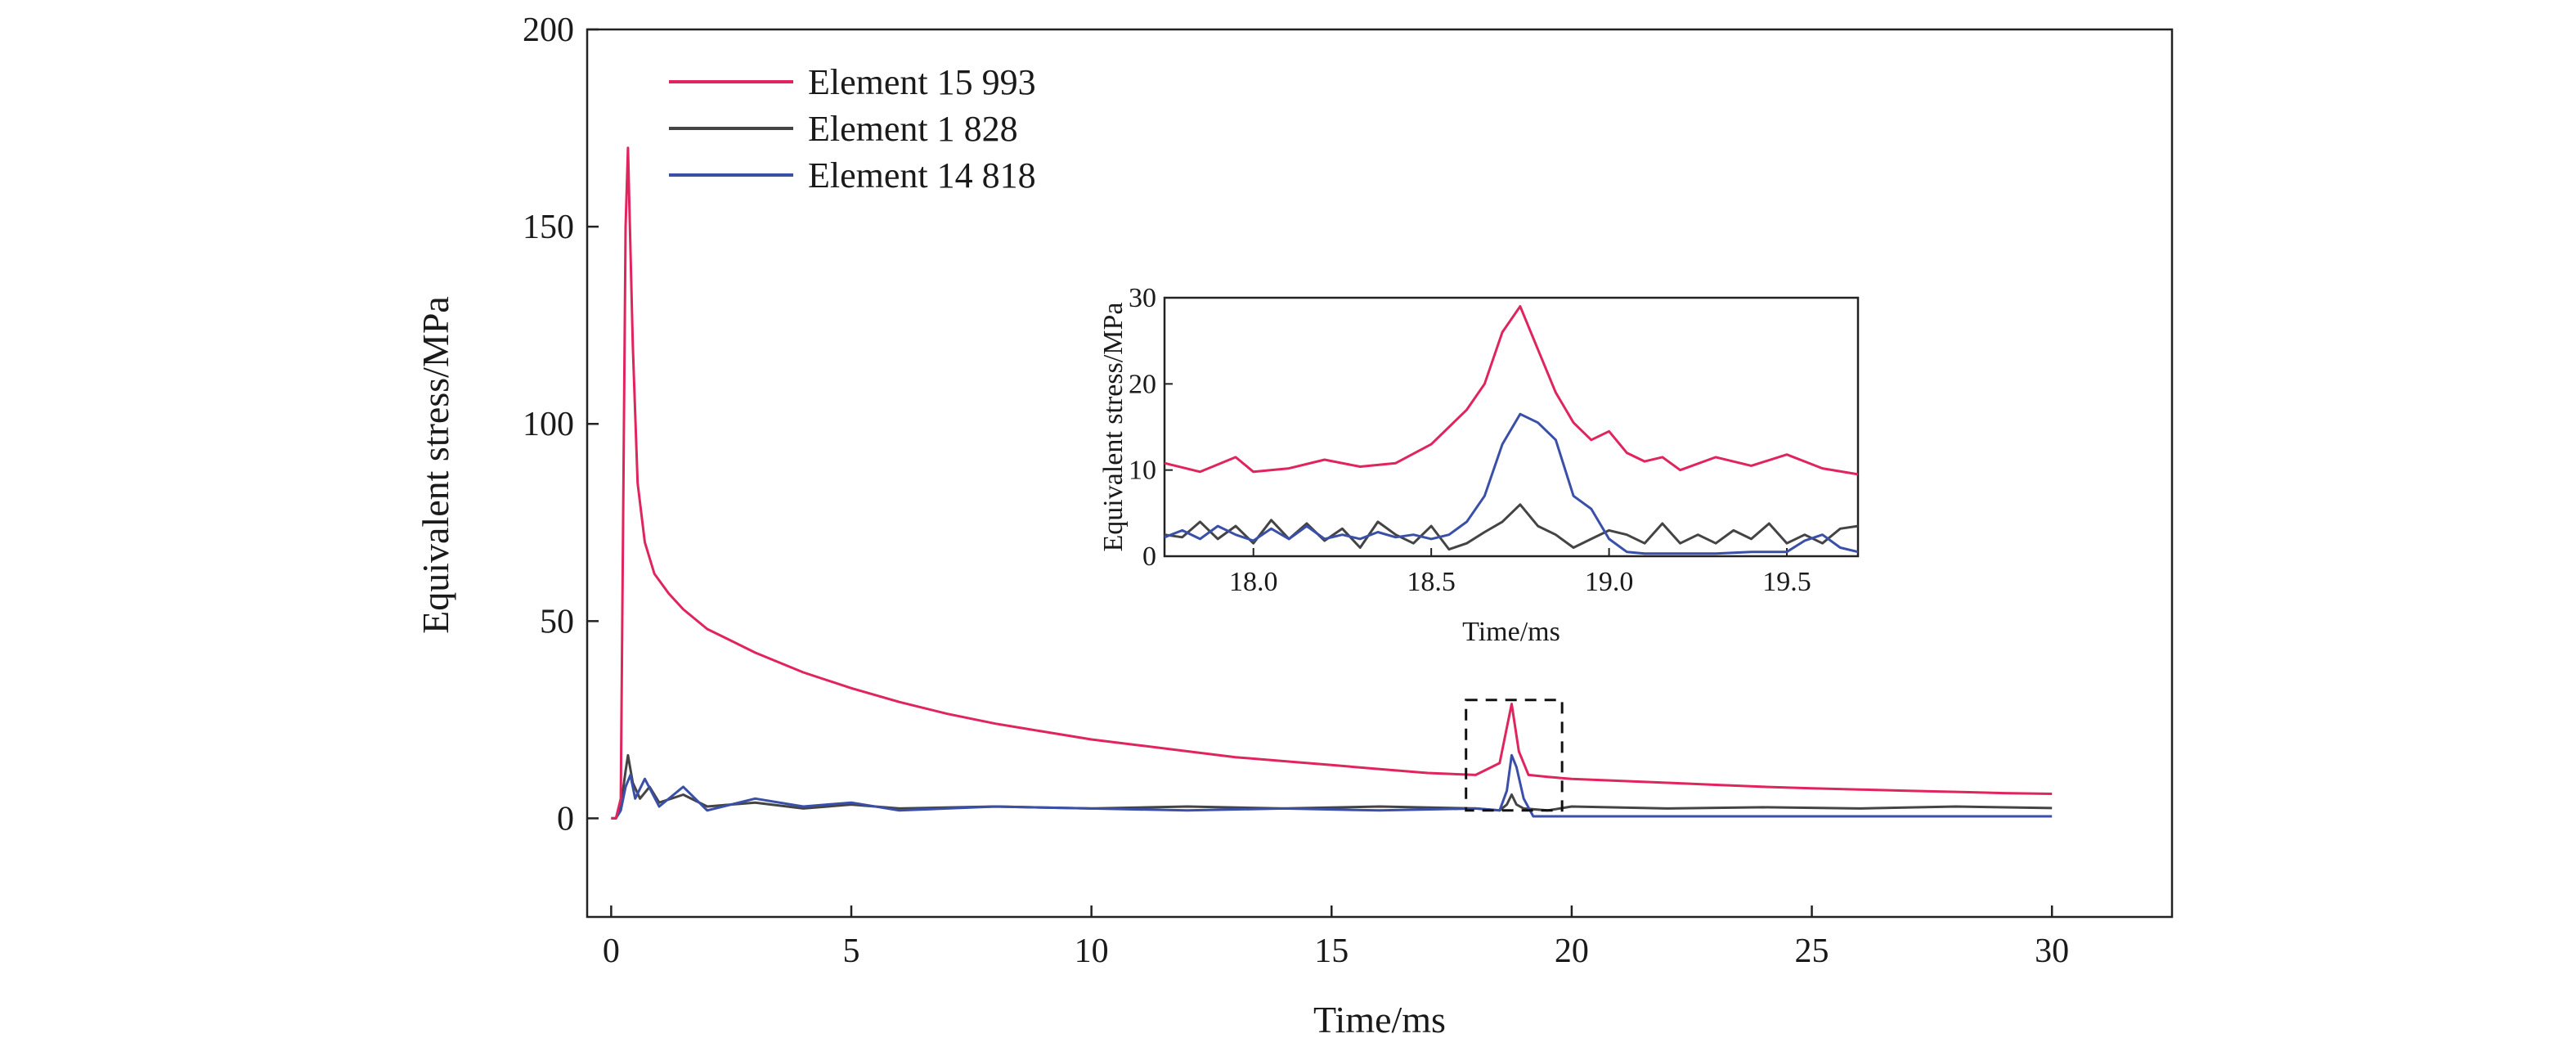  Describe the element at coordinates (1812, 951) in the screenshot. I see `main-x-tick-label: 25` at that location.